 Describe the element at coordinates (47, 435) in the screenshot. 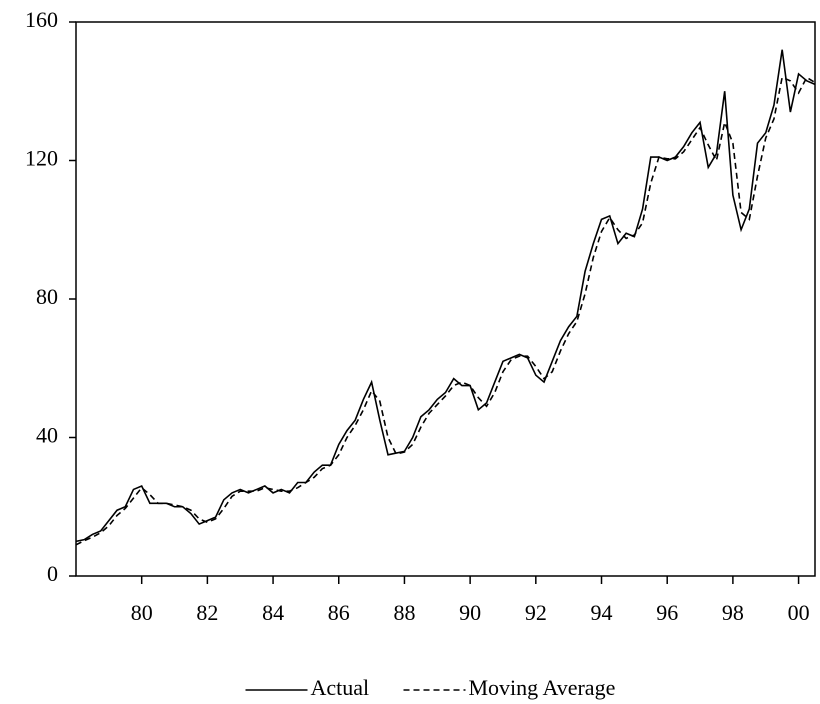

I see `y-tick-label: 40` at that location.